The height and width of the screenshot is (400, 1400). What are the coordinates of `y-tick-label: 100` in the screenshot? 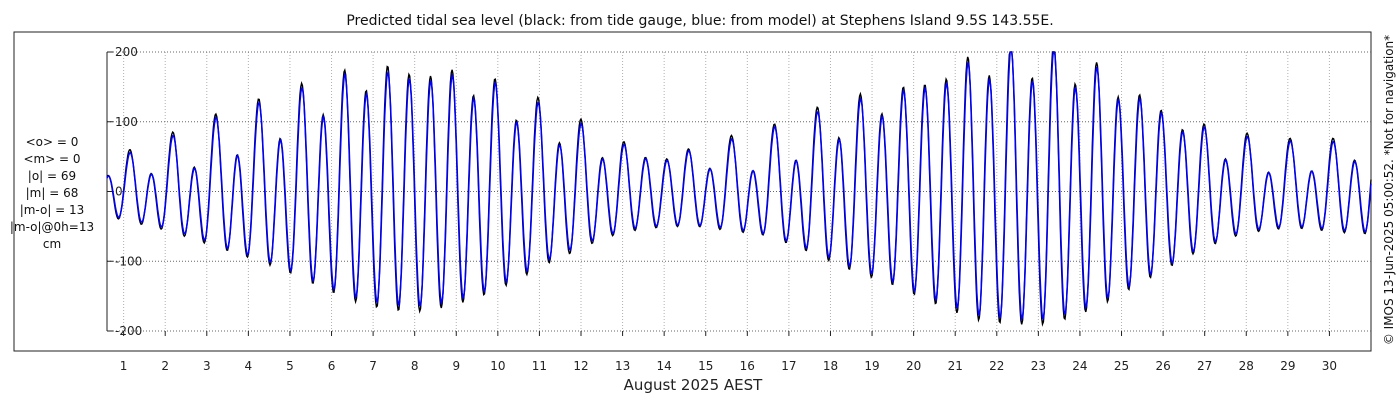 It's located at (126, 122).